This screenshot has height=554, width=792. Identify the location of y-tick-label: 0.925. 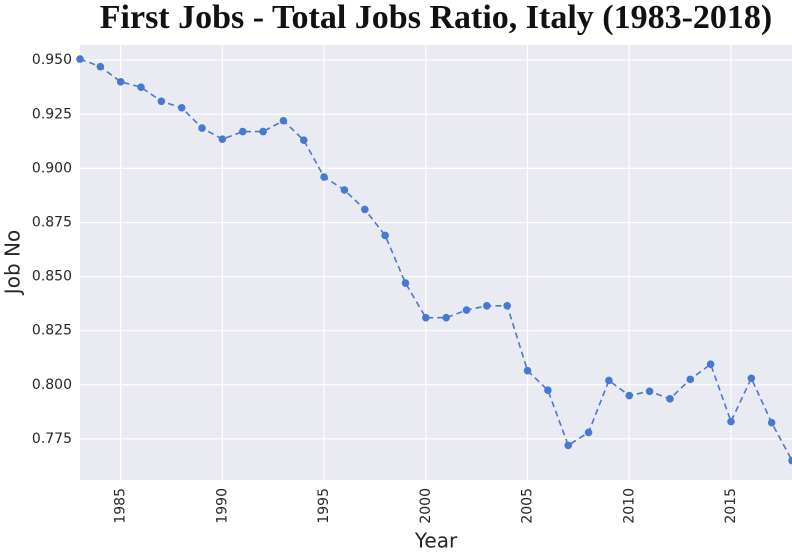
(52, 114).